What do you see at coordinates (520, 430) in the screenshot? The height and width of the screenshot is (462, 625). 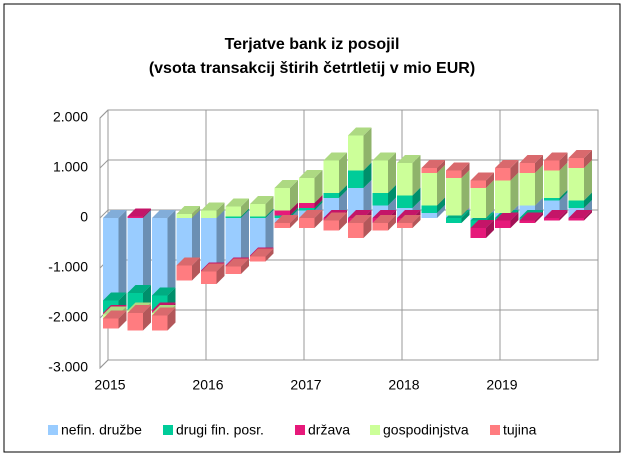 I see `legend-label: tujina` at bounding box center [520, 430].